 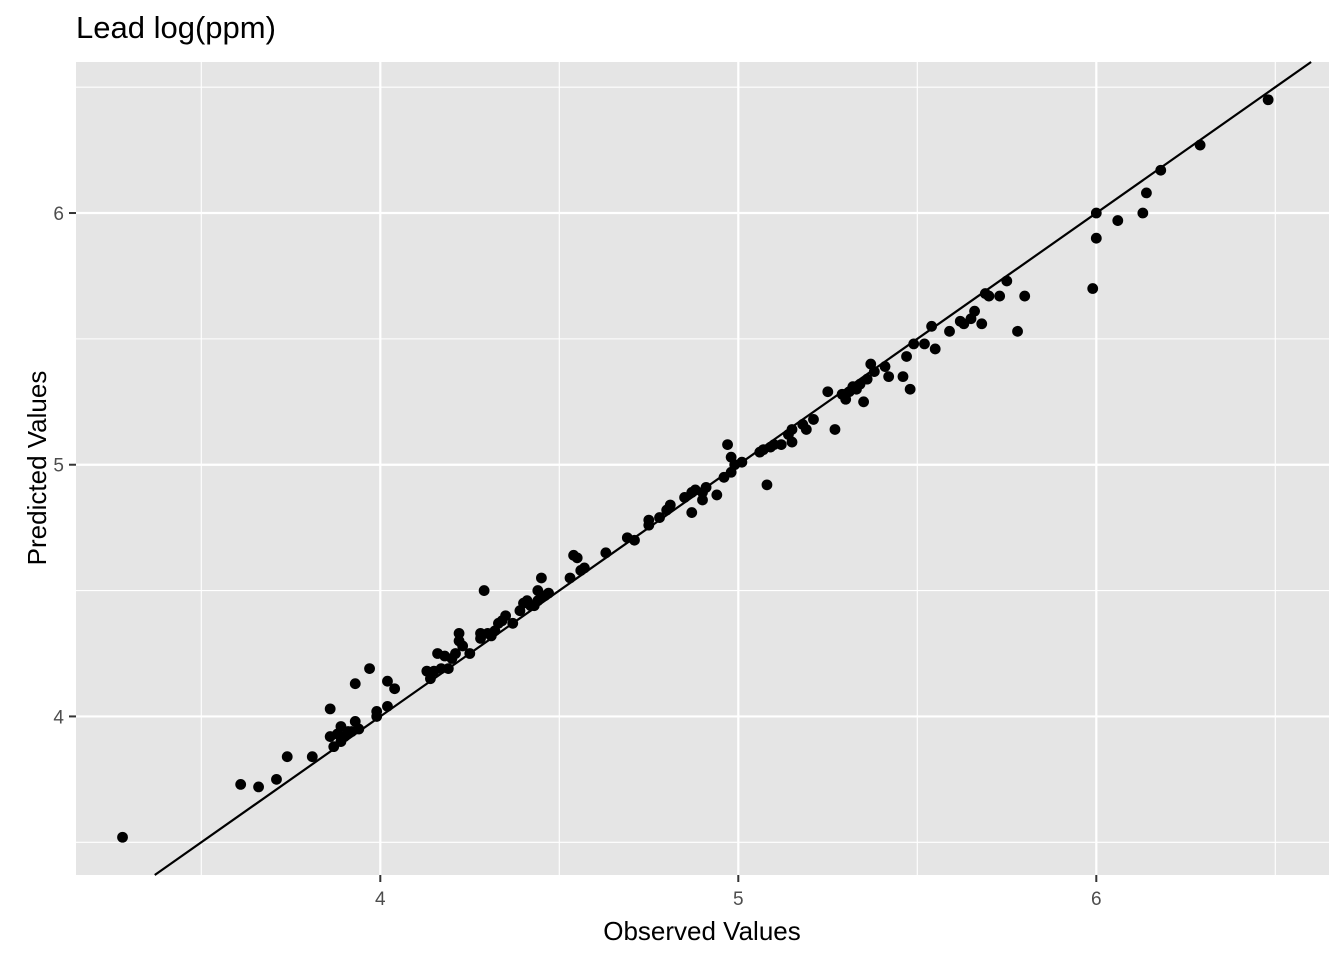 I want to click on chart-title: Lead log(ppm), so click(x=176, y=27).